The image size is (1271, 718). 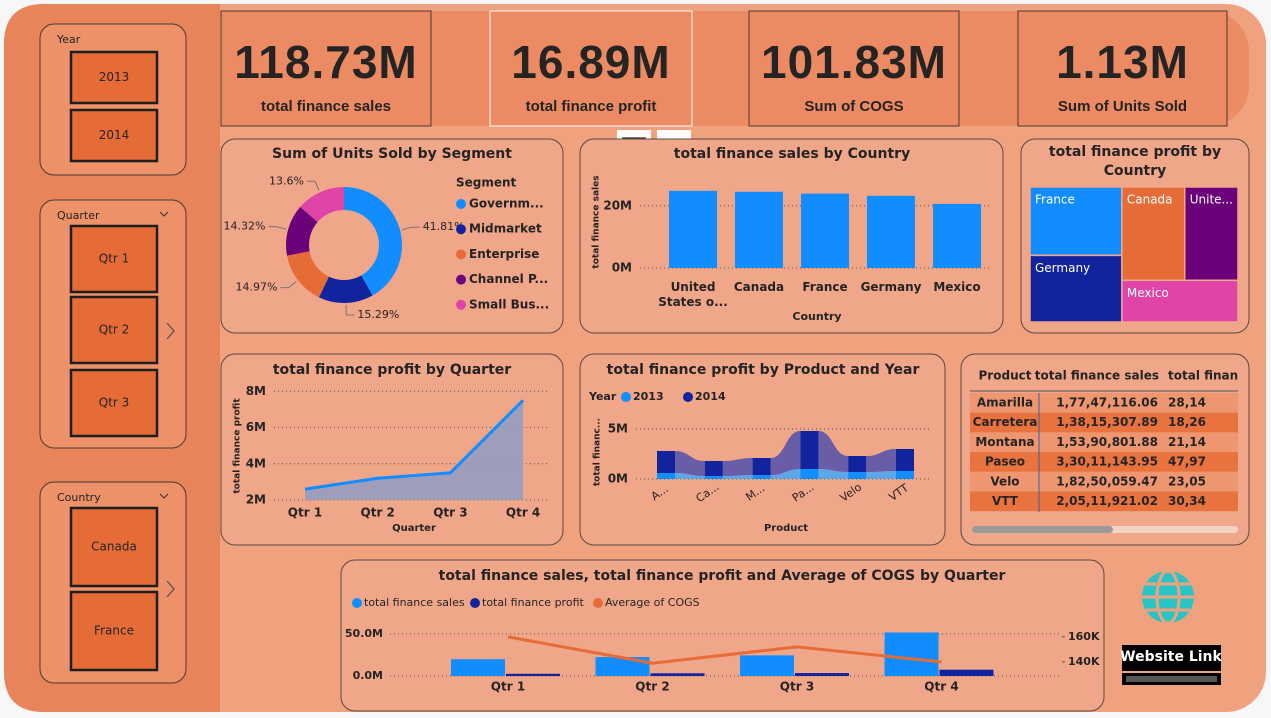 What do you see at coordinates (854, 62) in the screenshot?
I see `kpi-value: 101.83M` at bounding box center [854, 62].